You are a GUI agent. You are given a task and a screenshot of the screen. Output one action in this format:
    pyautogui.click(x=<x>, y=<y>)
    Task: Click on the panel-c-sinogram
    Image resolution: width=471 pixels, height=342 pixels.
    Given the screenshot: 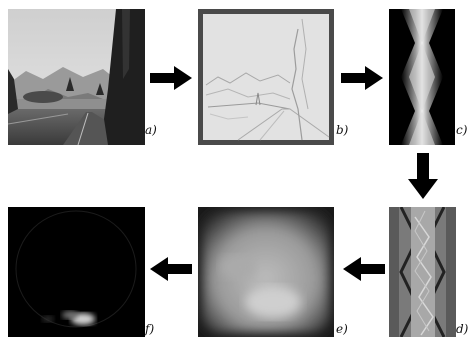 What is the action you would take?
    pyautogui.click(x=422, y=77)
    